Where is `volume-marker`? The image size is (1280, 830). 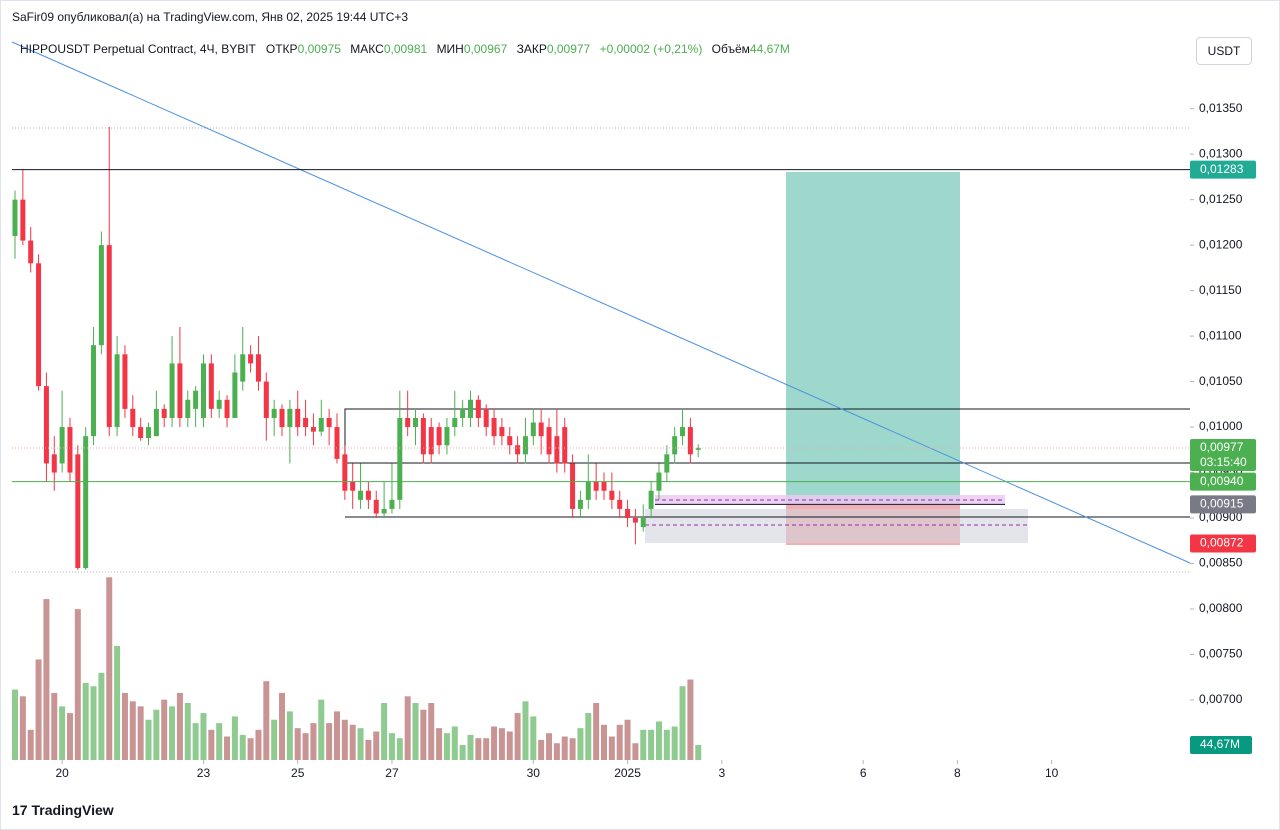
volume-marker is located at coordinates (1221, 745).